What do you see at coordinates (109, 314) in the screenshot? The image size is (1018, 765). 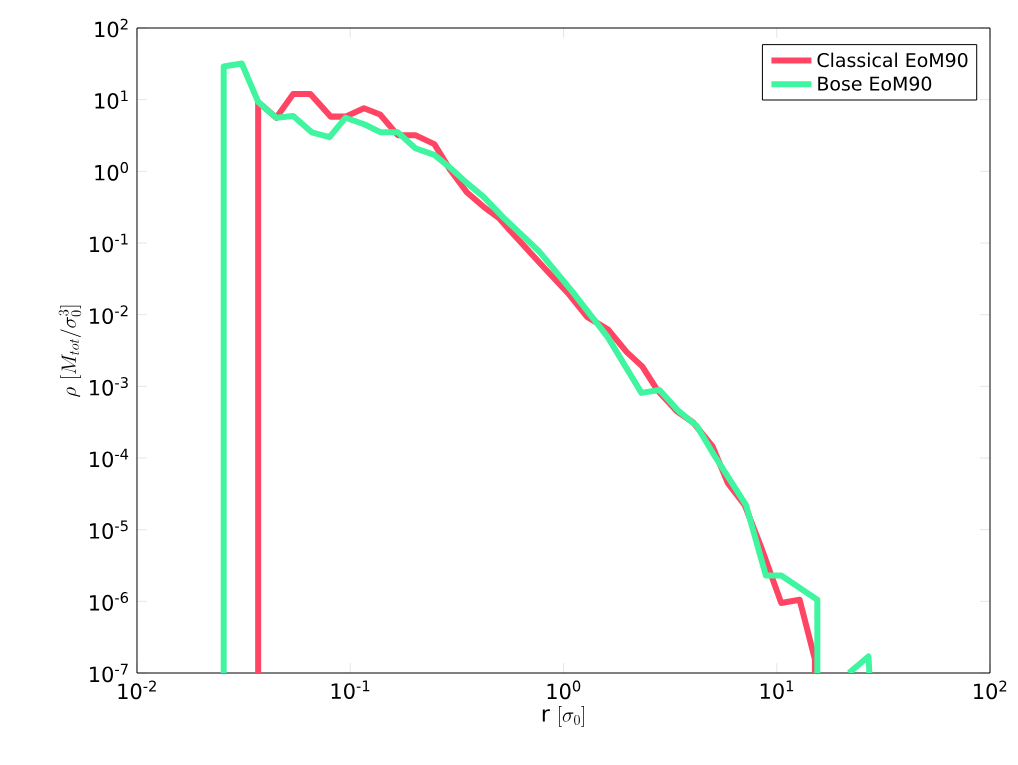 I see `y-tick-label: 10$^{-2}$` at bounding box center [109, 314].